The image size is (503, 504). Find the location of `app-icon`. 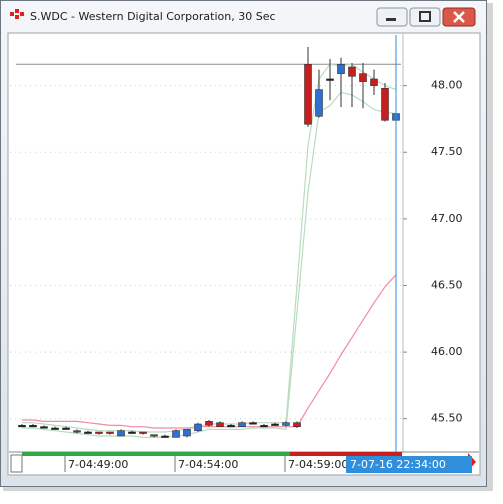

app-icon is located at coordinates (17, 14).